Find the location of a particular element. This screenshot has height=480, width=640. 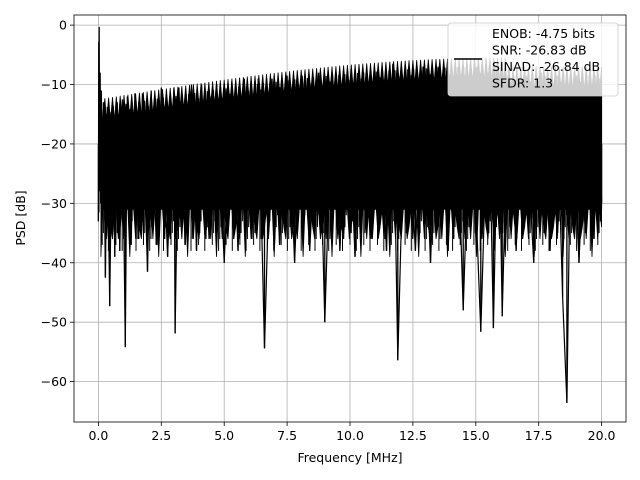

y-tick-label: −20 is located at coordinates (54, 143).